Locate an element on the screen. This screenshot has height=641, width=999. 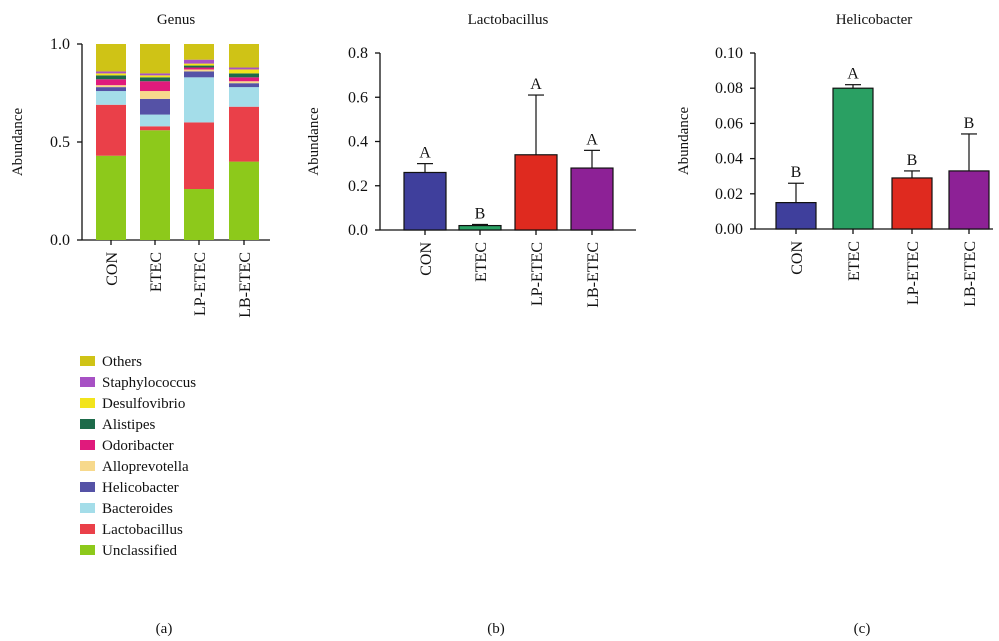
y-tick-label: 0.4 is located at coordinates (358, 142).